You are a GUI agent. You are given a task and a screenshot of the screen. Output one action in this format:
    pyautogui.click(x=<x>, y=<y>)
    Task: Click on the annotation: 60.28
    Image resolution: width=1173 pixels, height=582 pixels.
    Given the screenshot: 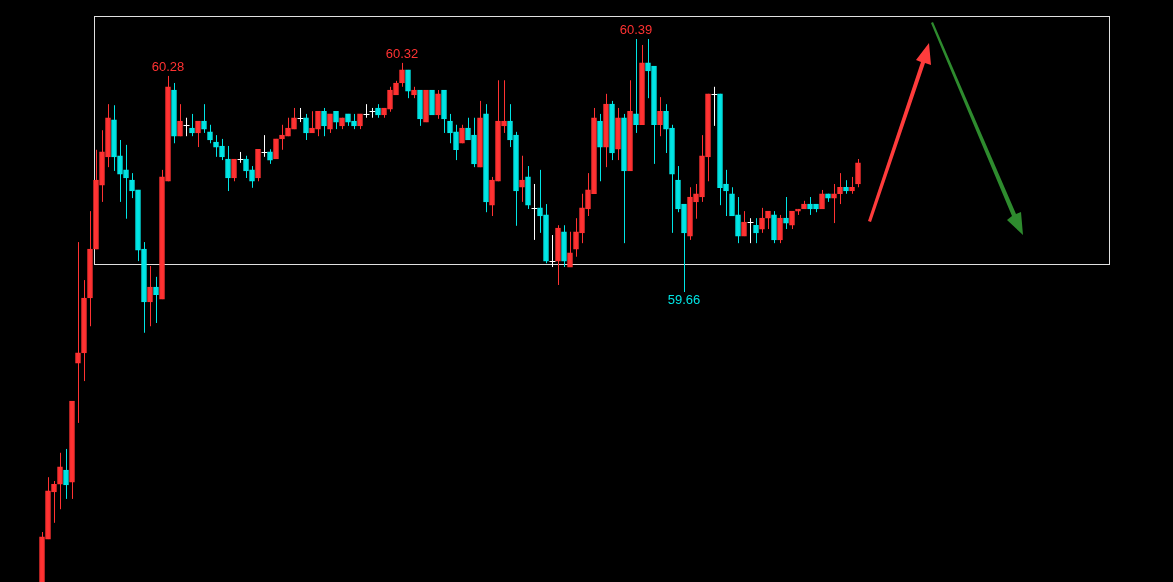 What is the action you would take?
    pyautogui.click(x=168, y=66)
    